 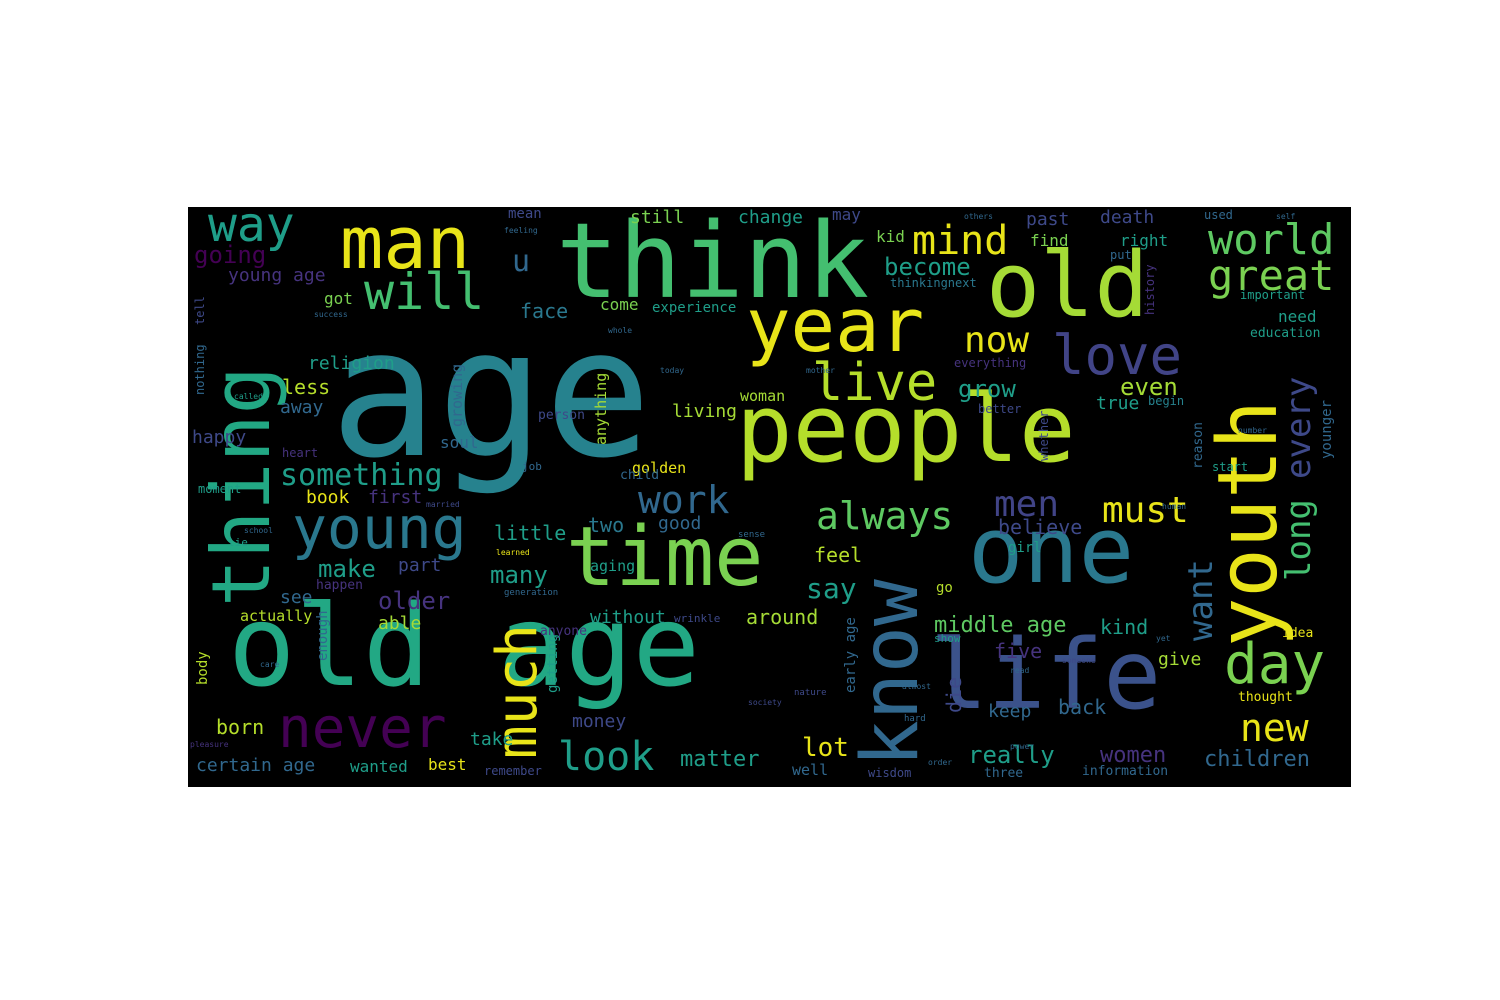 I want to click on word-life: life, so click(x=1046, y=675).